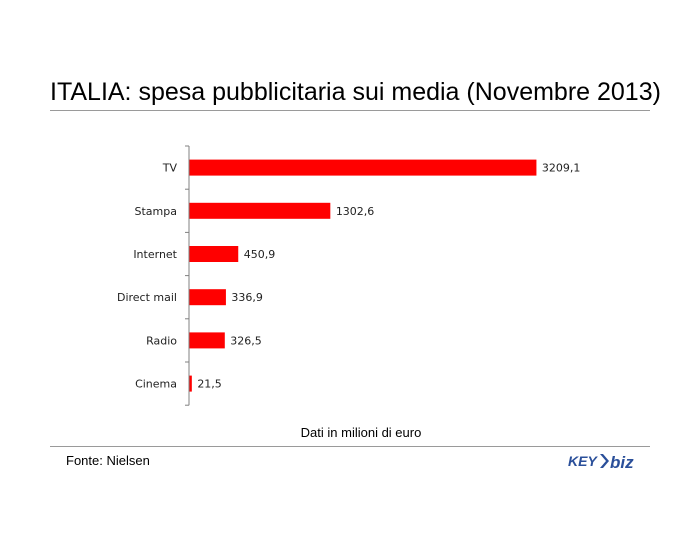 This screenshot has height=550, width=700. Describe the element at coordinates (604, 461) in the screenshot. I see `logo-arrow-icon` at that location.